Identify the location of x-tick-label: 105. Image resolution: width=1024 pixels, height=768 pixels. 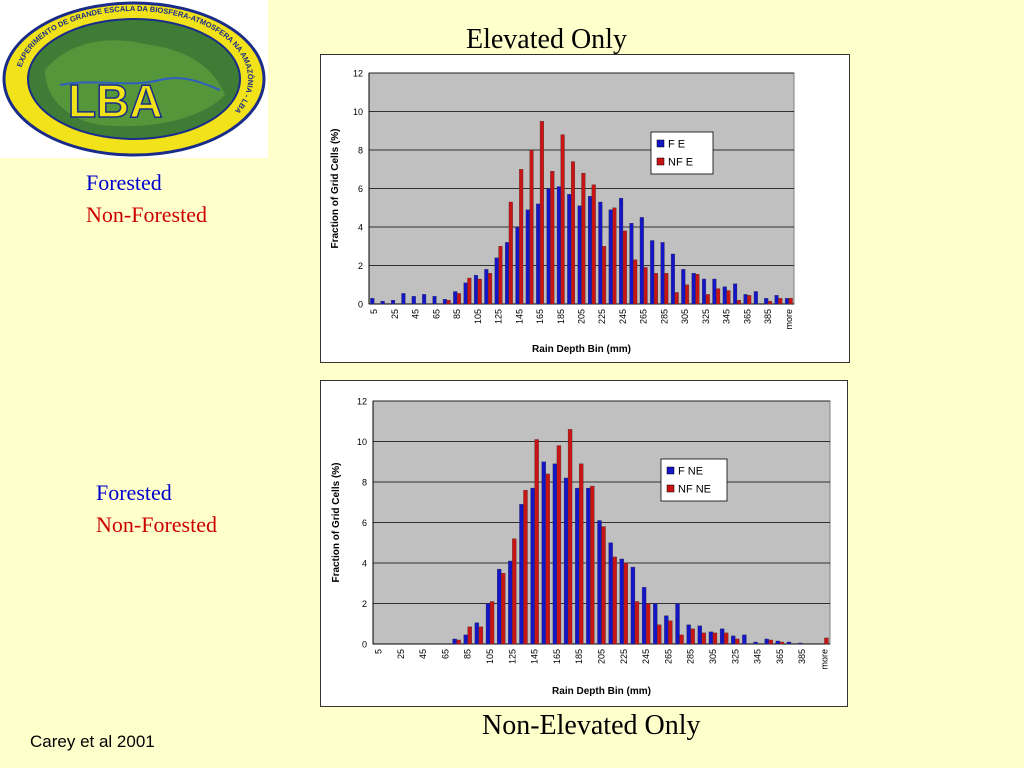
(490, 656).